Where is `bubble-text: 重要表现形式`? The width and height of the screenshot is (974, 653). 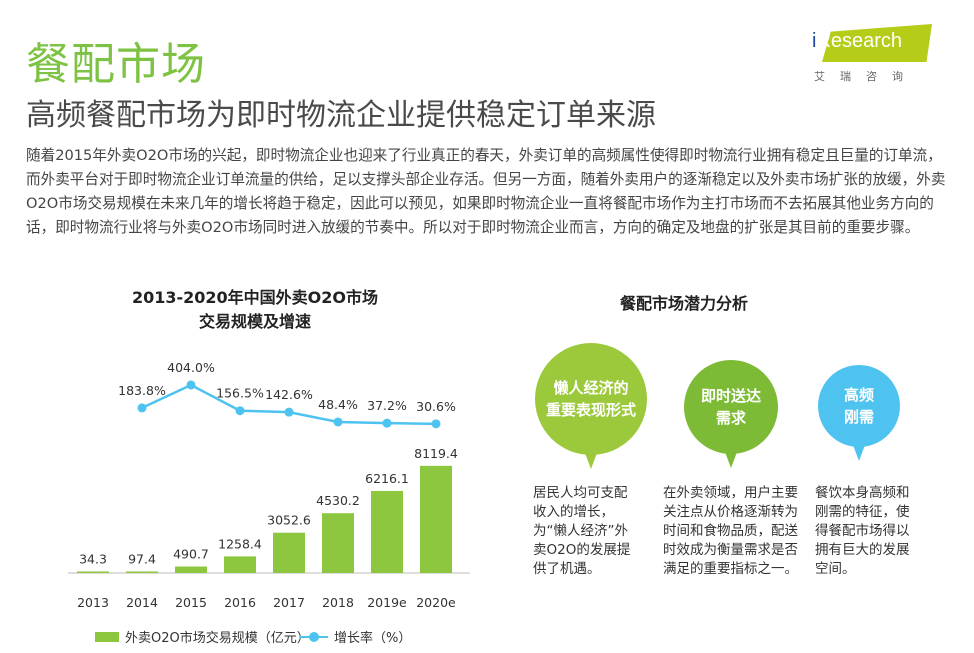 bubble-text: 重要表现形式 is located at coordinates (590, 410).